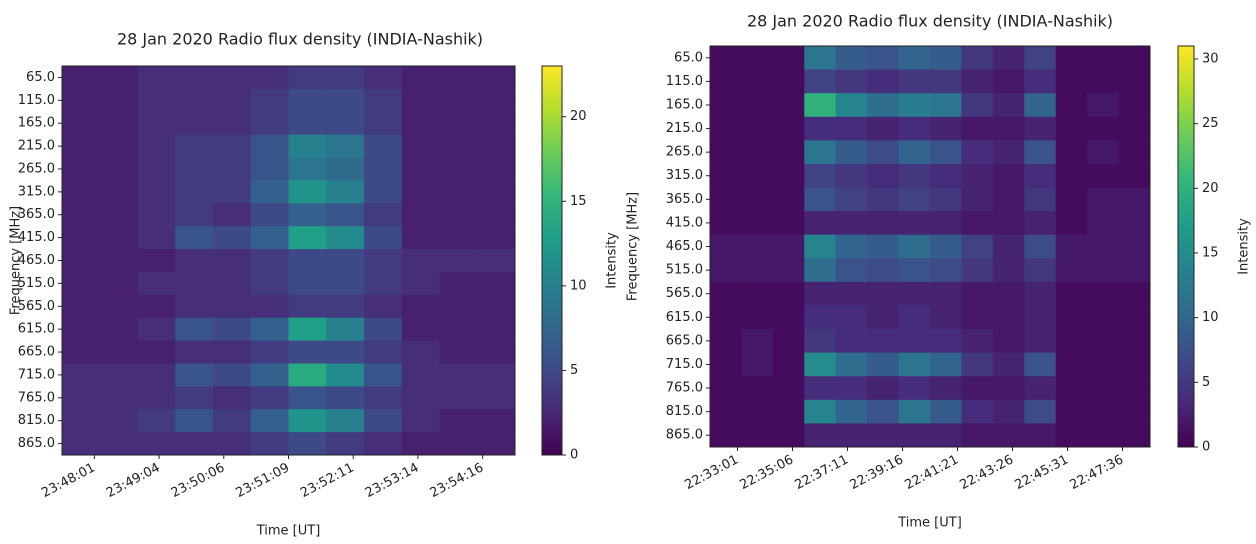 This screenshot has width=1256, height=544. Describe the element at coordinates (578, 201) in the screenshot. I see `colorbar-tick-label: 15` at that location.